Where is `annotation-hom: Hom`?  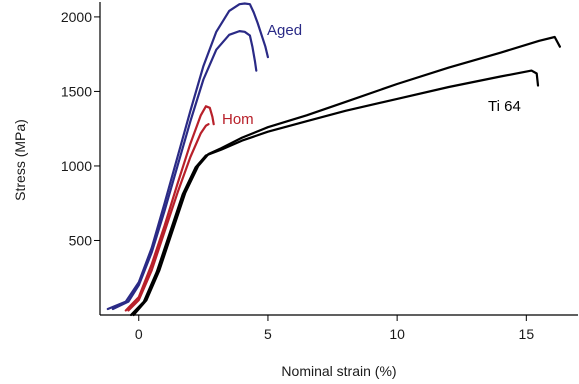 annotation-hom: Hom is located at coordinates (238, 119).